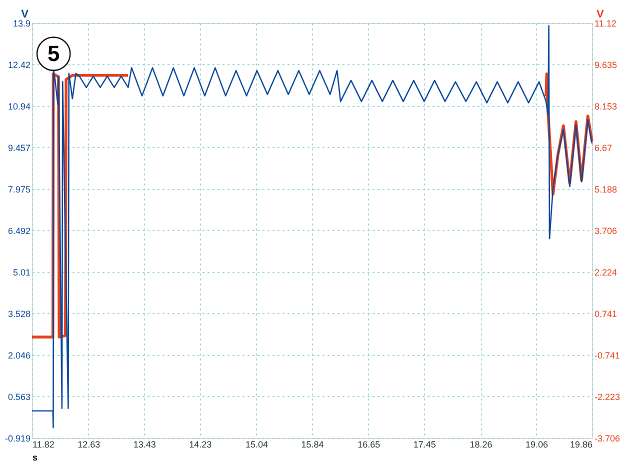 This screenshot has height=476, width=626. What do you see at coordinates (19, 231) in the screenshot?
I see `y-tick-label: 6.492` at bounding box center [19, 231].